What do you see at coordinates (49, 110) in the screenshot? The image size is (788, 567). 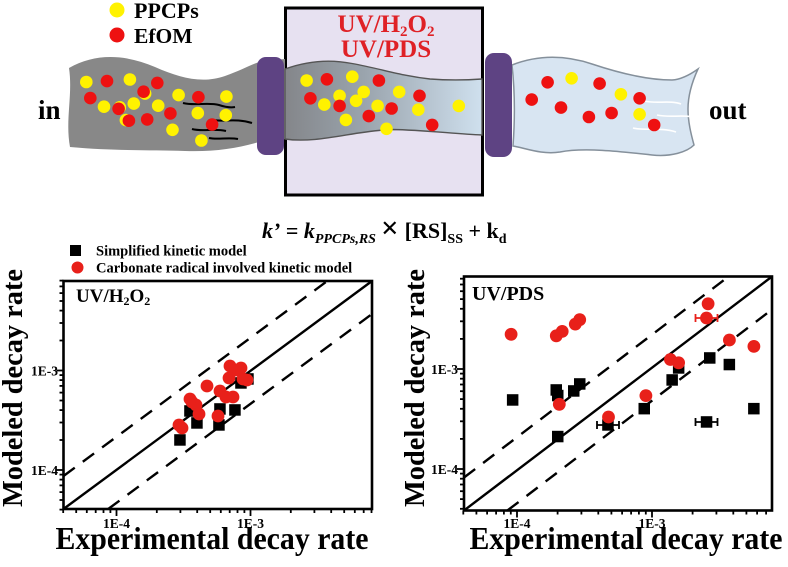 I see `svg-text: in` at bounding box center [49, 110].